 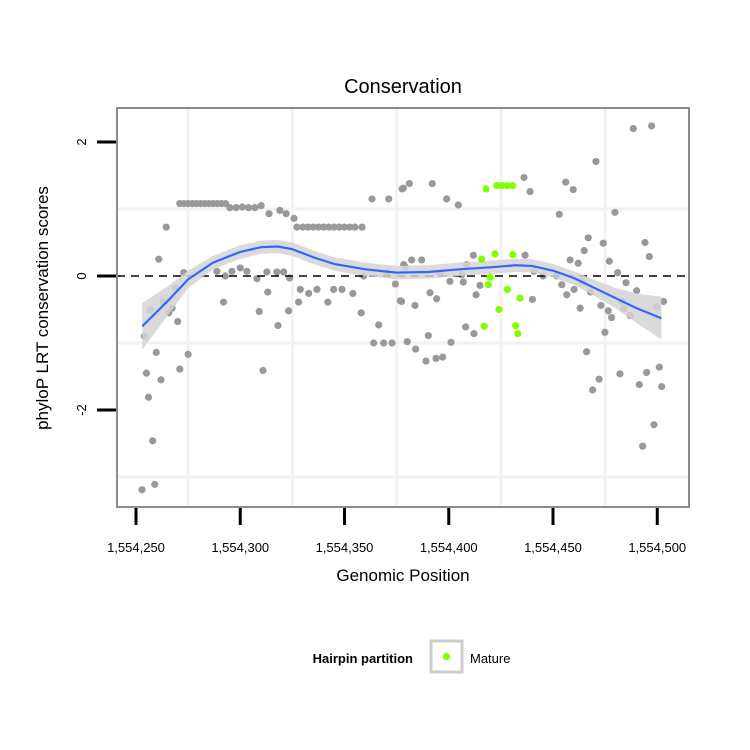 What do you see at coordinates (42, 308) in the screenshot?
I see `y-axis-label: phyloP LRT conservation scores` at bounding box center [42, 308].